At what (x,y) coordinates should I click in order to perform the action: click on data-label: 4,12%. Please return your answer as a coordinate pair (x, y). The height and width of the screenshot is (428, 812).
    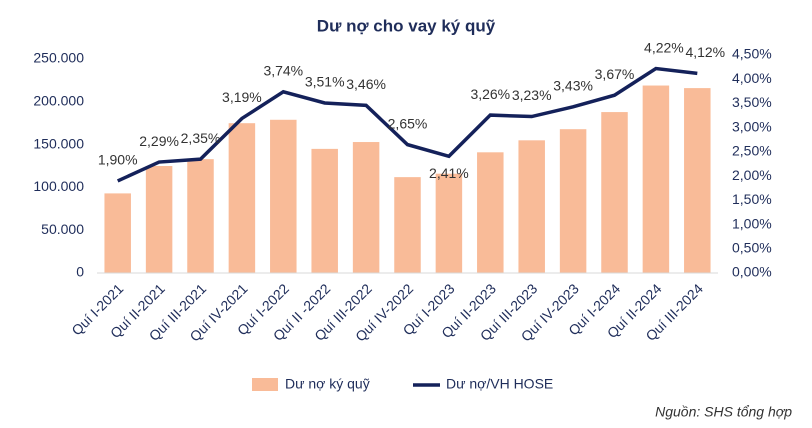
    Looking at the image, I should click on (705, 52).